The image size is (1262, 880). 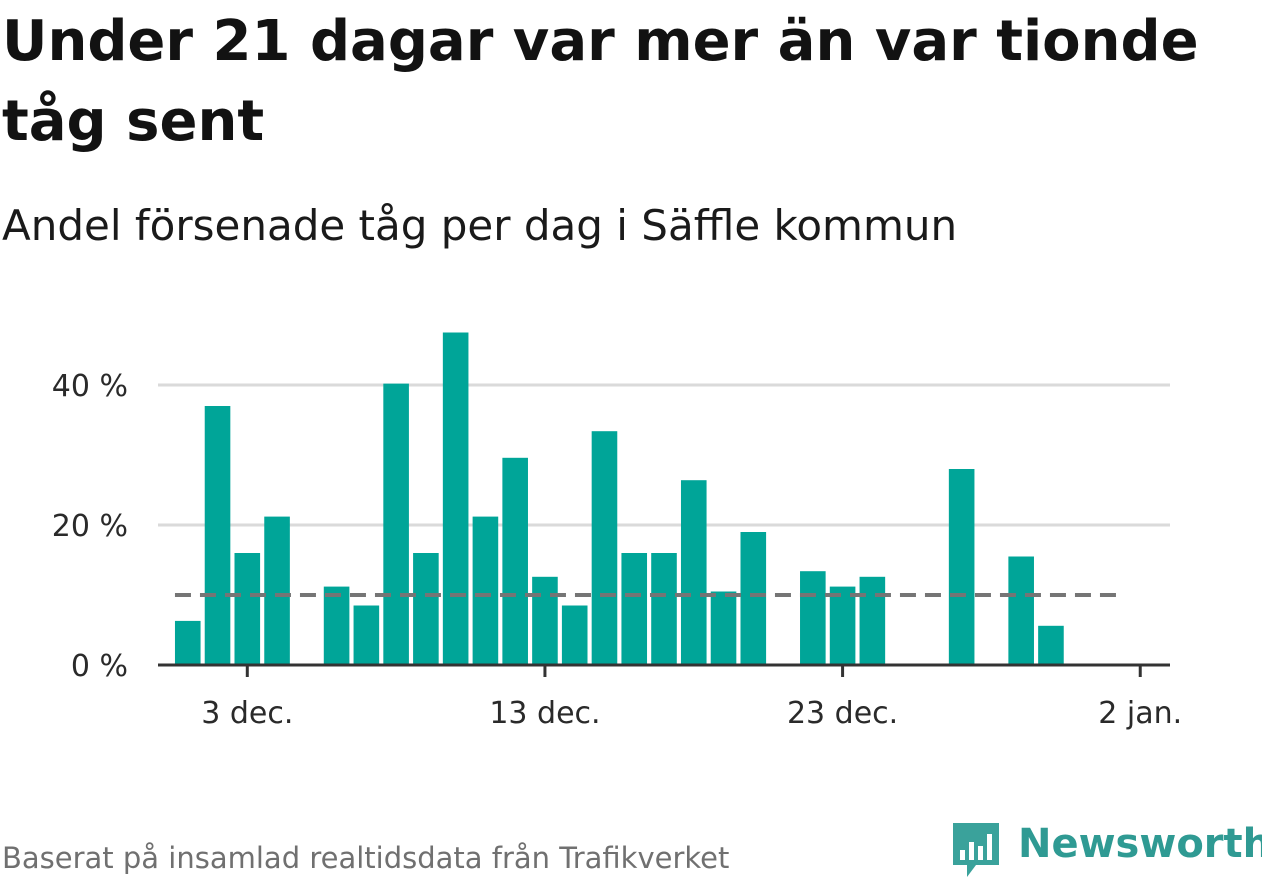 What do you see at coordinates (842, 713) in the screenshot?
I see `x-tick-label: 23 dec.` at bounding box center [842, 713].